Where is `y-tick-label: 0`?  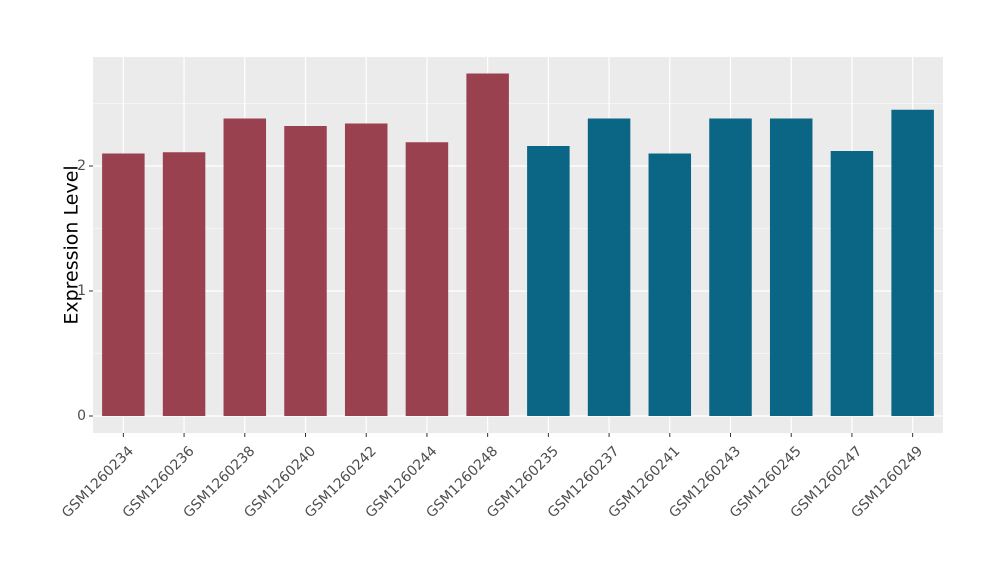 y-tick-label: 0 is located at coordinates (81, 416).